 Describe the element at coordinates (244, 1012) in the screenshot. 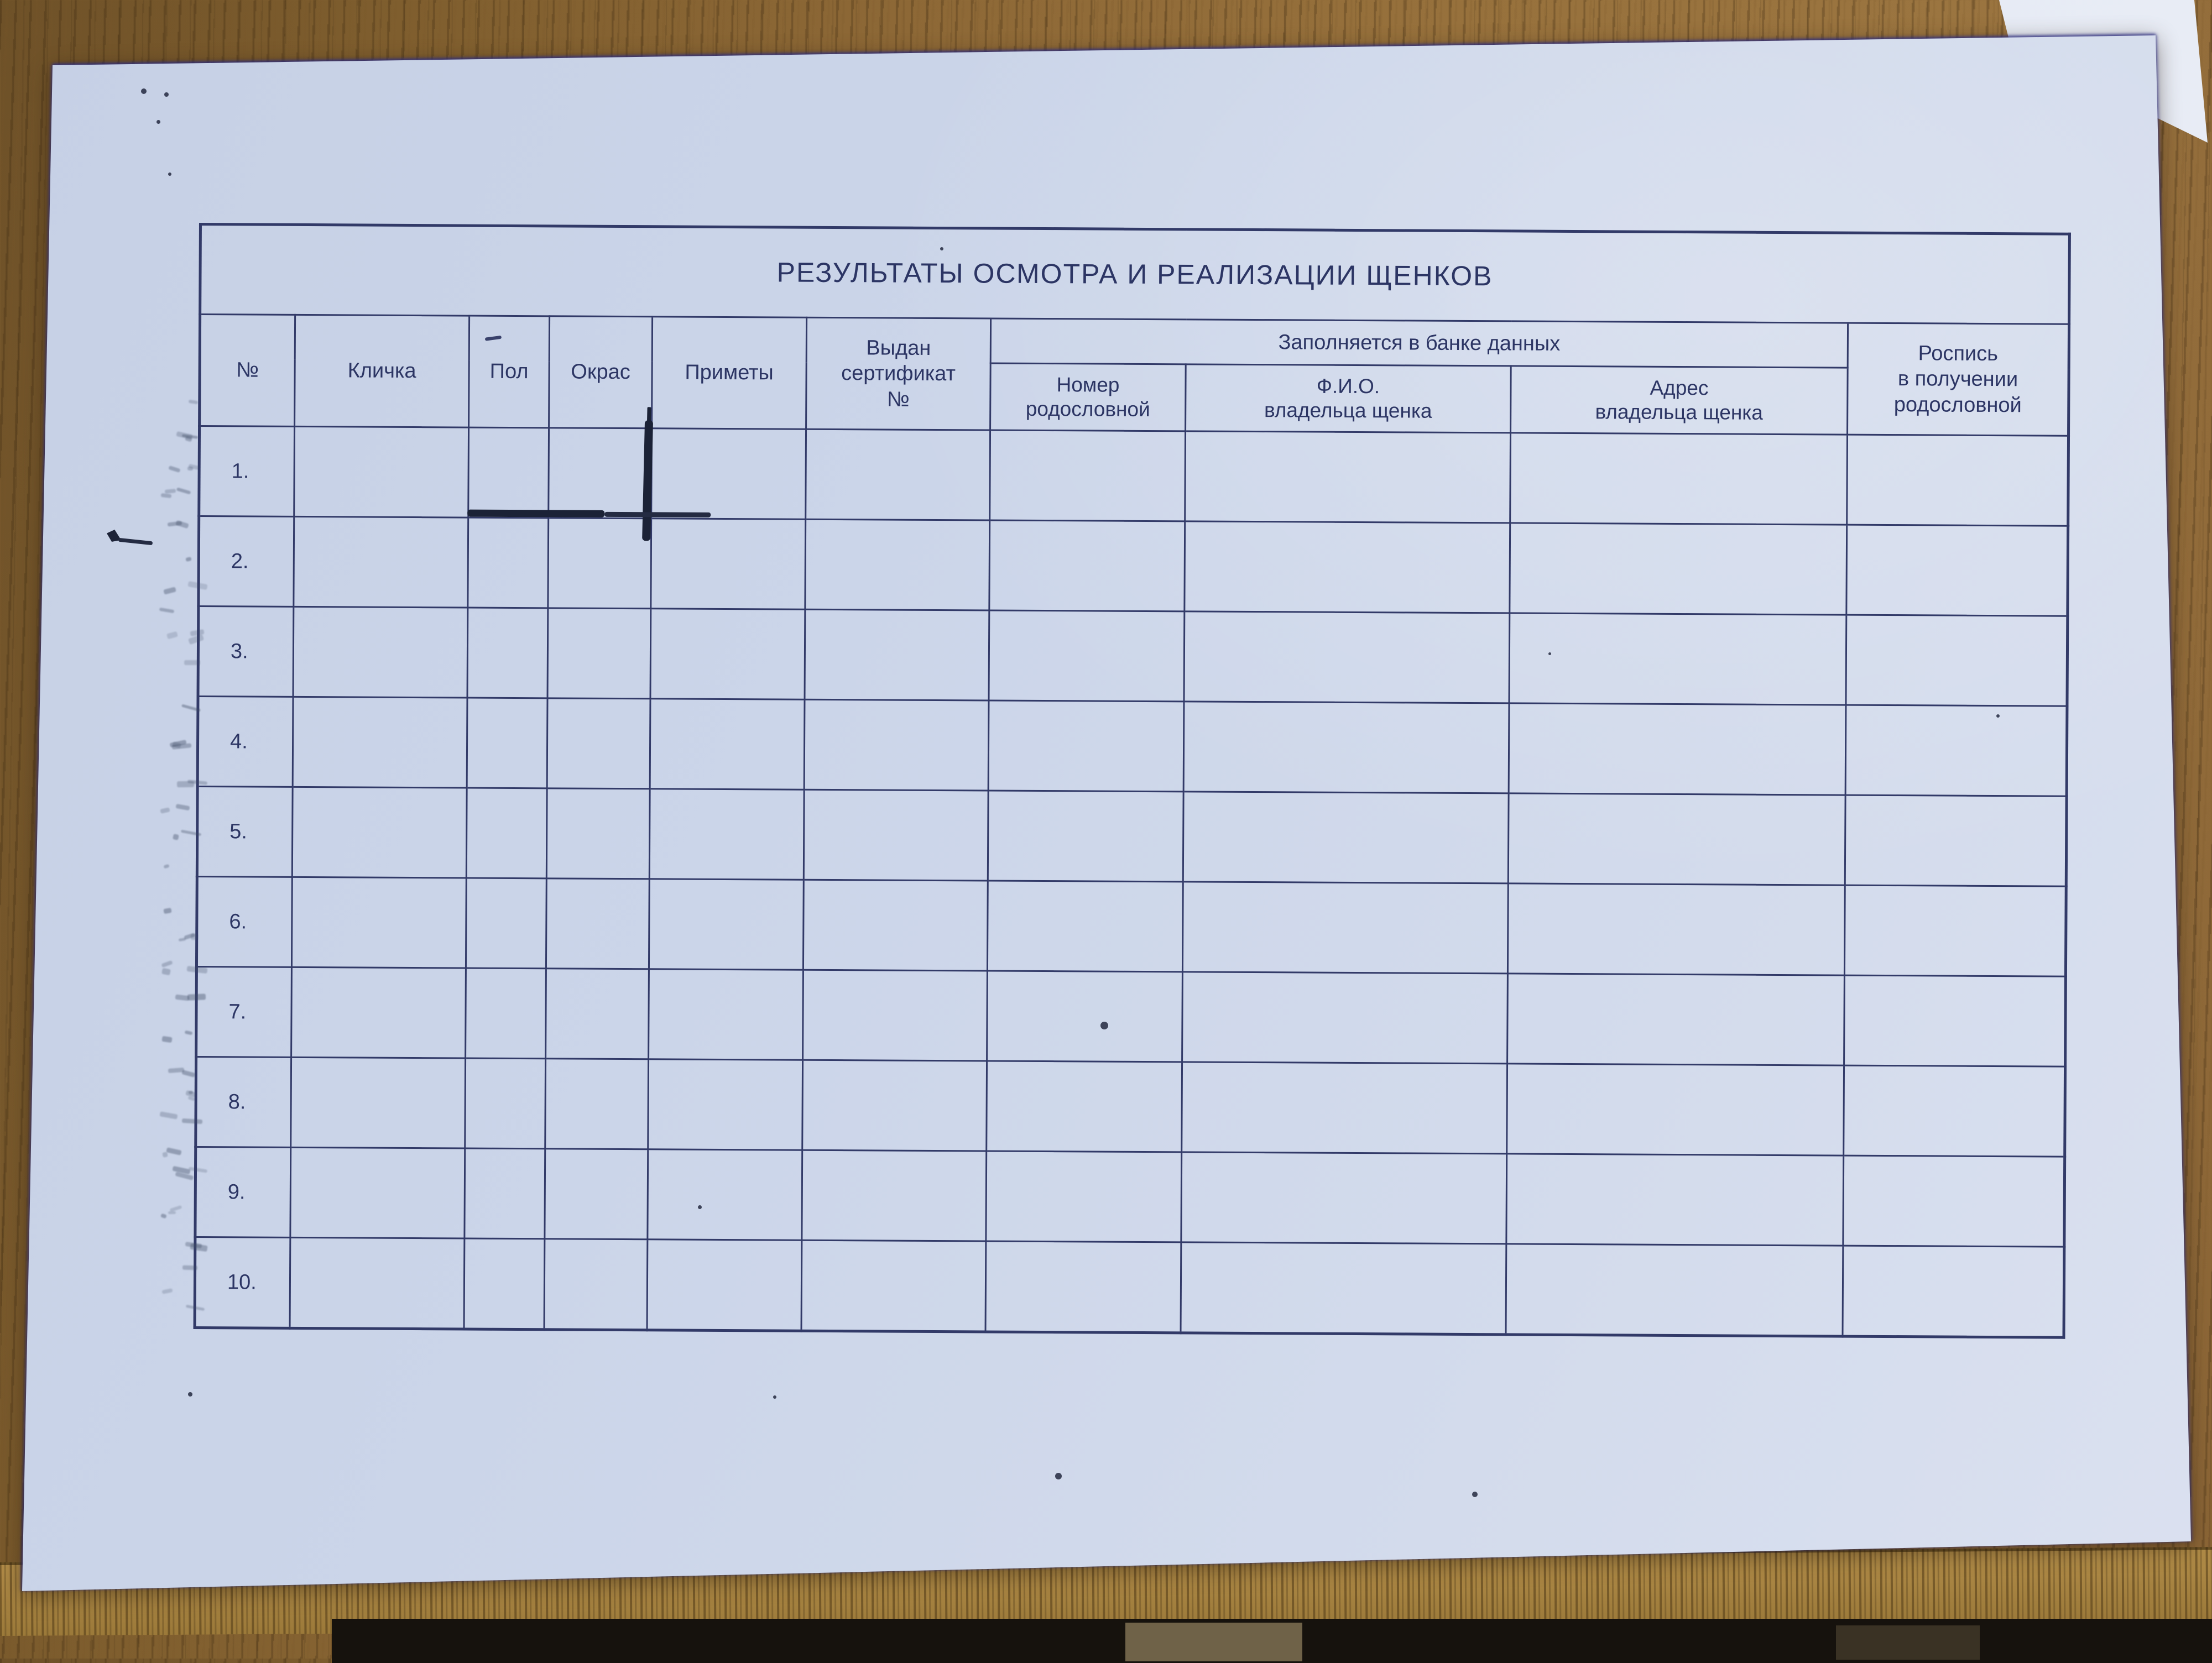

I see `row-number-cell: 7.` at that location.